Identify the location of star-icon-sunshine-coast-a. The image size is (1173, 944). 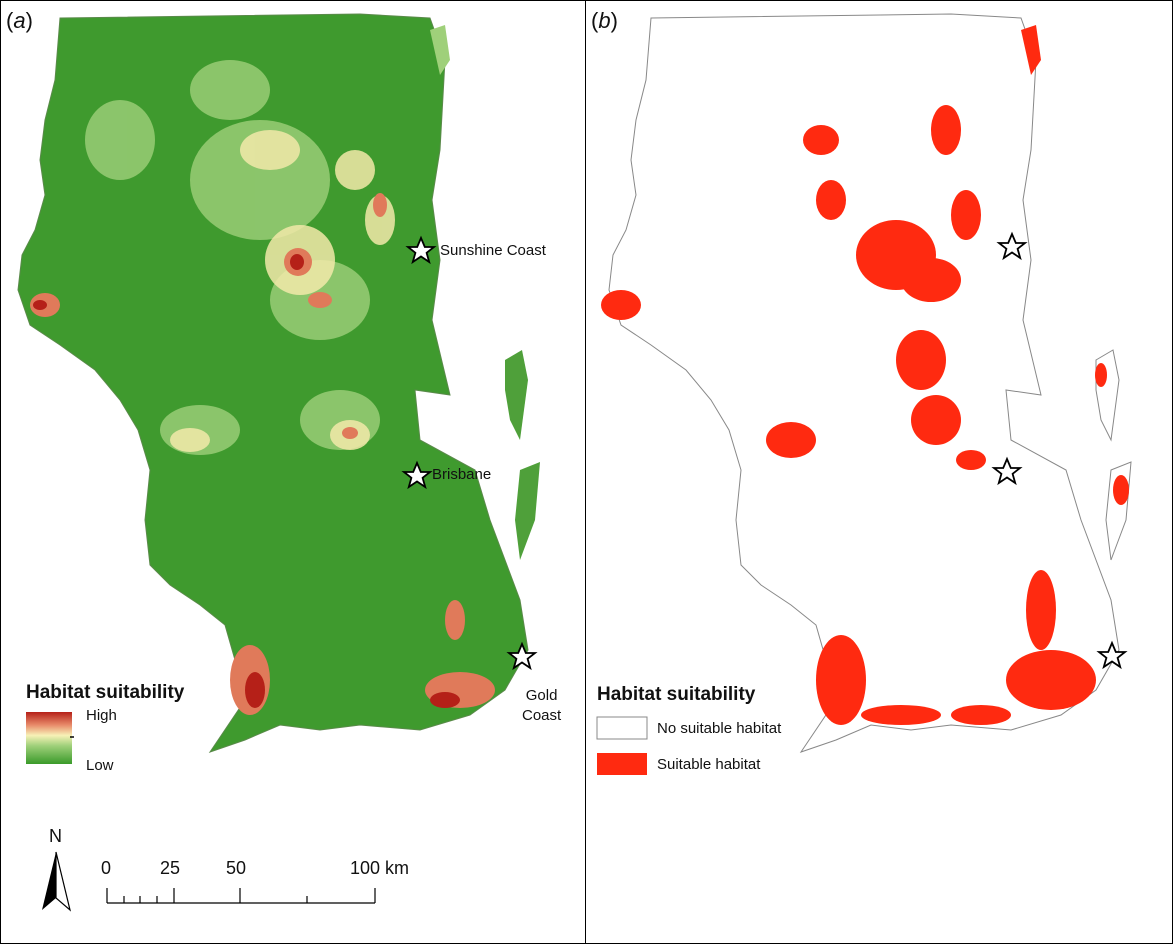
(421, 250).